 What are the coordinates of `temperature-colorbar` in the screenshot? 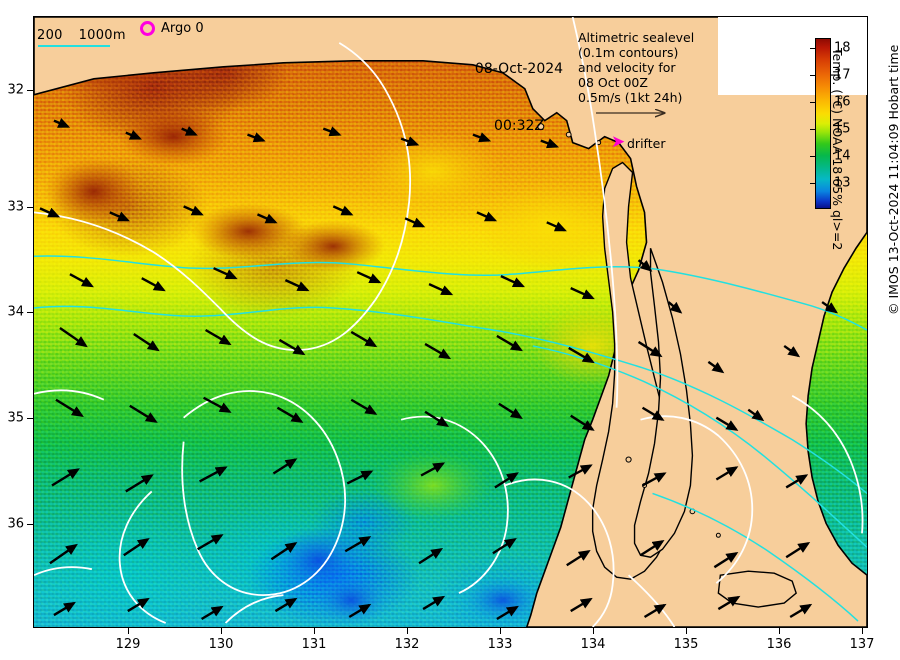 It's located at (823, 123).